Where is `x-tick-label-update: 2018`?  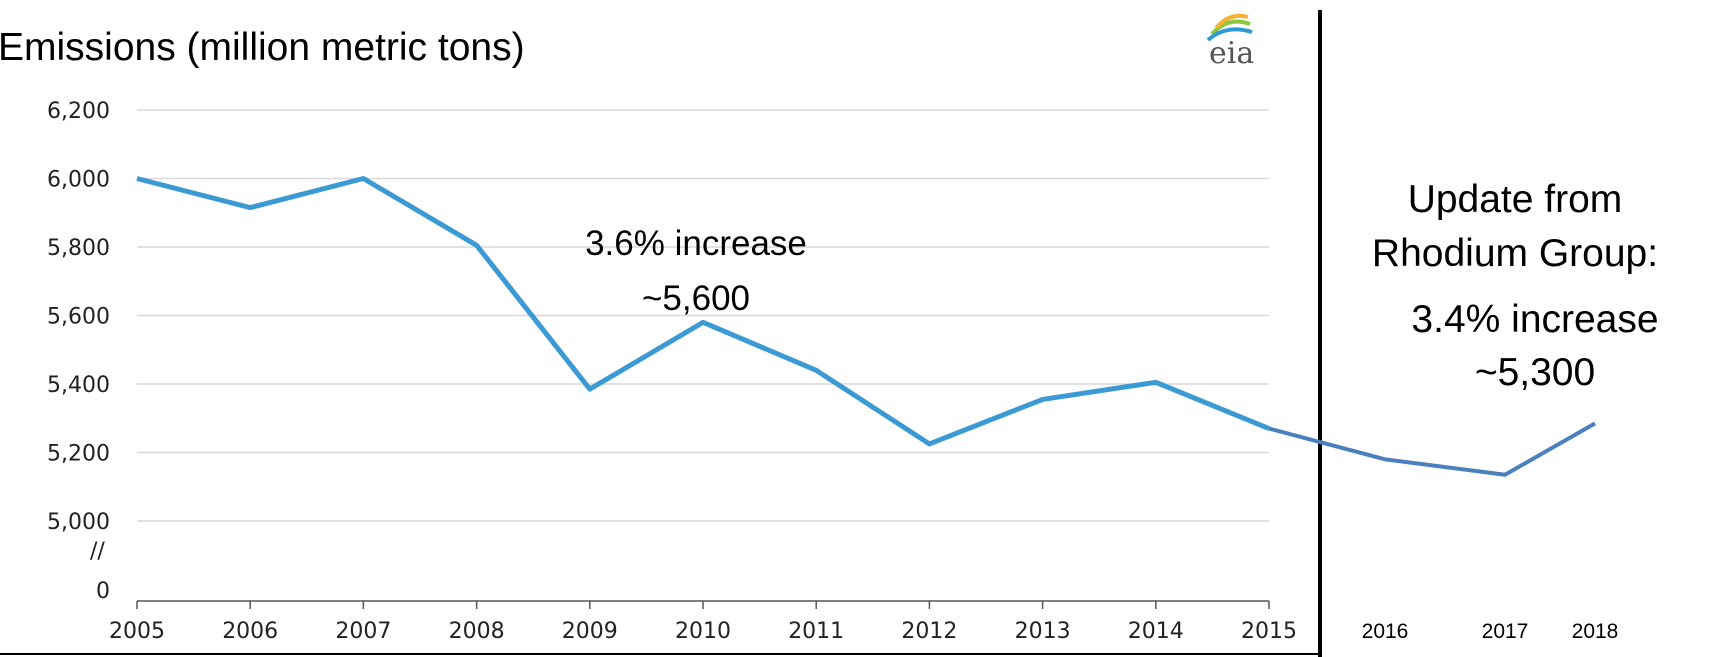 x-tick-label-update: 2018 is located at coordinates (1595, 631).